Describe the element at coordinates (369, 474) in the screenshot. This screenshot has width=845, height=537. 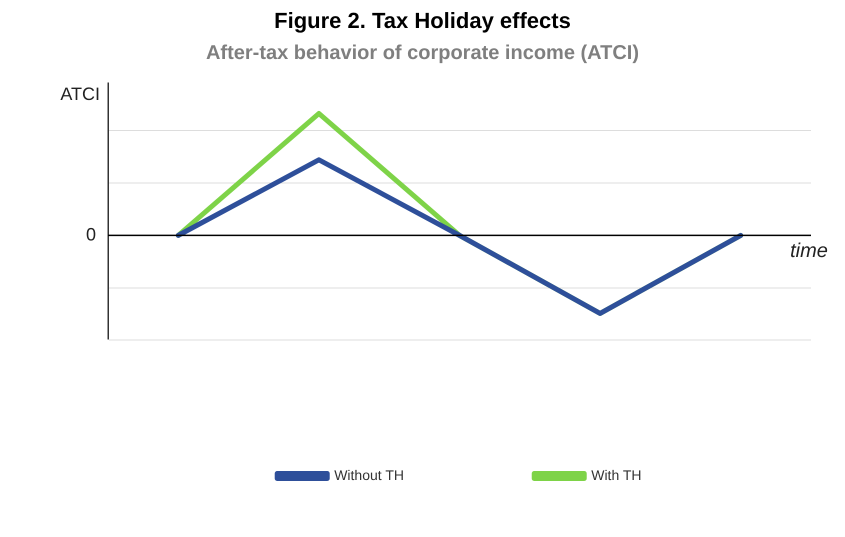
I see `legend-label: Without TH` at that location.